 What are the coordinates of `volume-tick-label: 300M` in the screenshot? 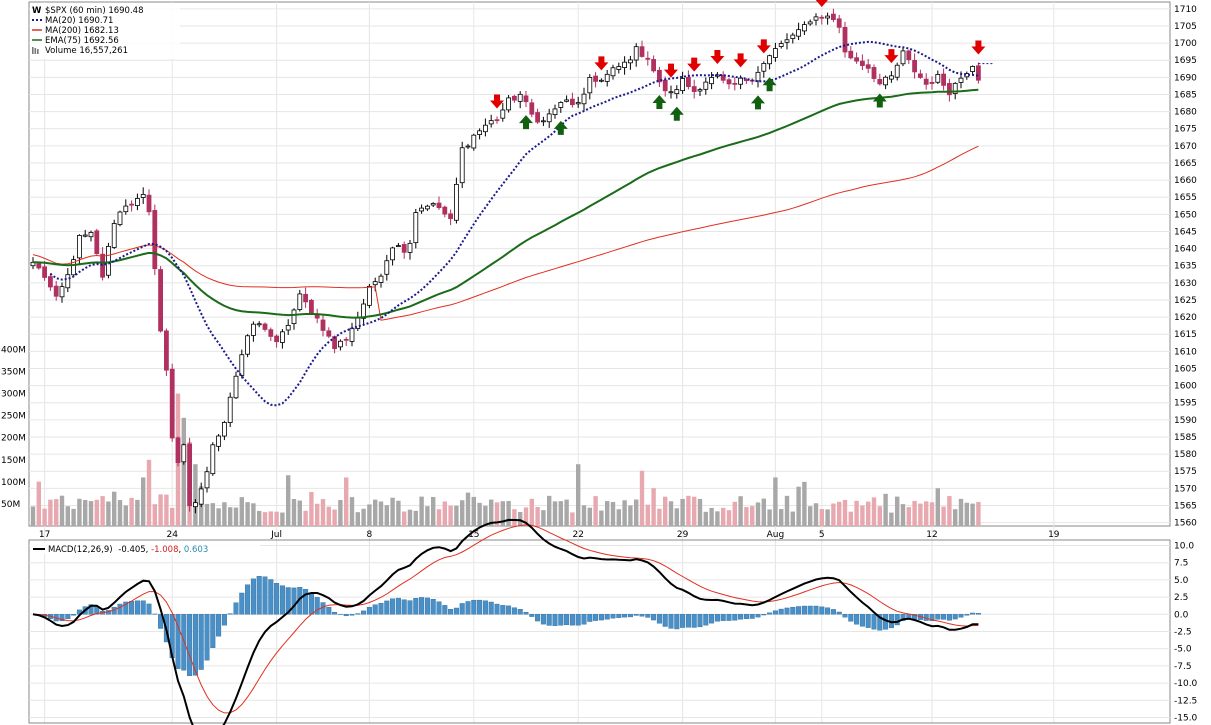 It's located at (13, 395).